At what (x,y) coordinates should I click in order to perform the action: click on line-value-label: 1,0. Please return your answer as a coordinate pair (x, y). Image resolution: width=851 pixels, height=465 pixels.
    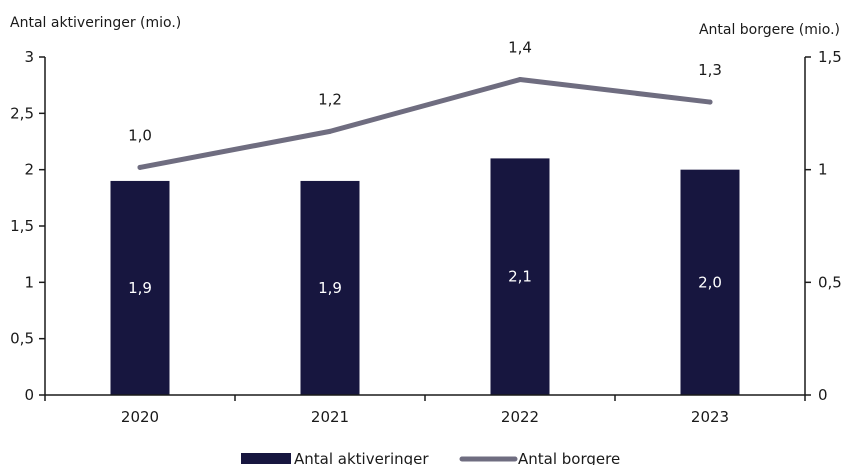
    Looking at the image, I should click on (140, 135).